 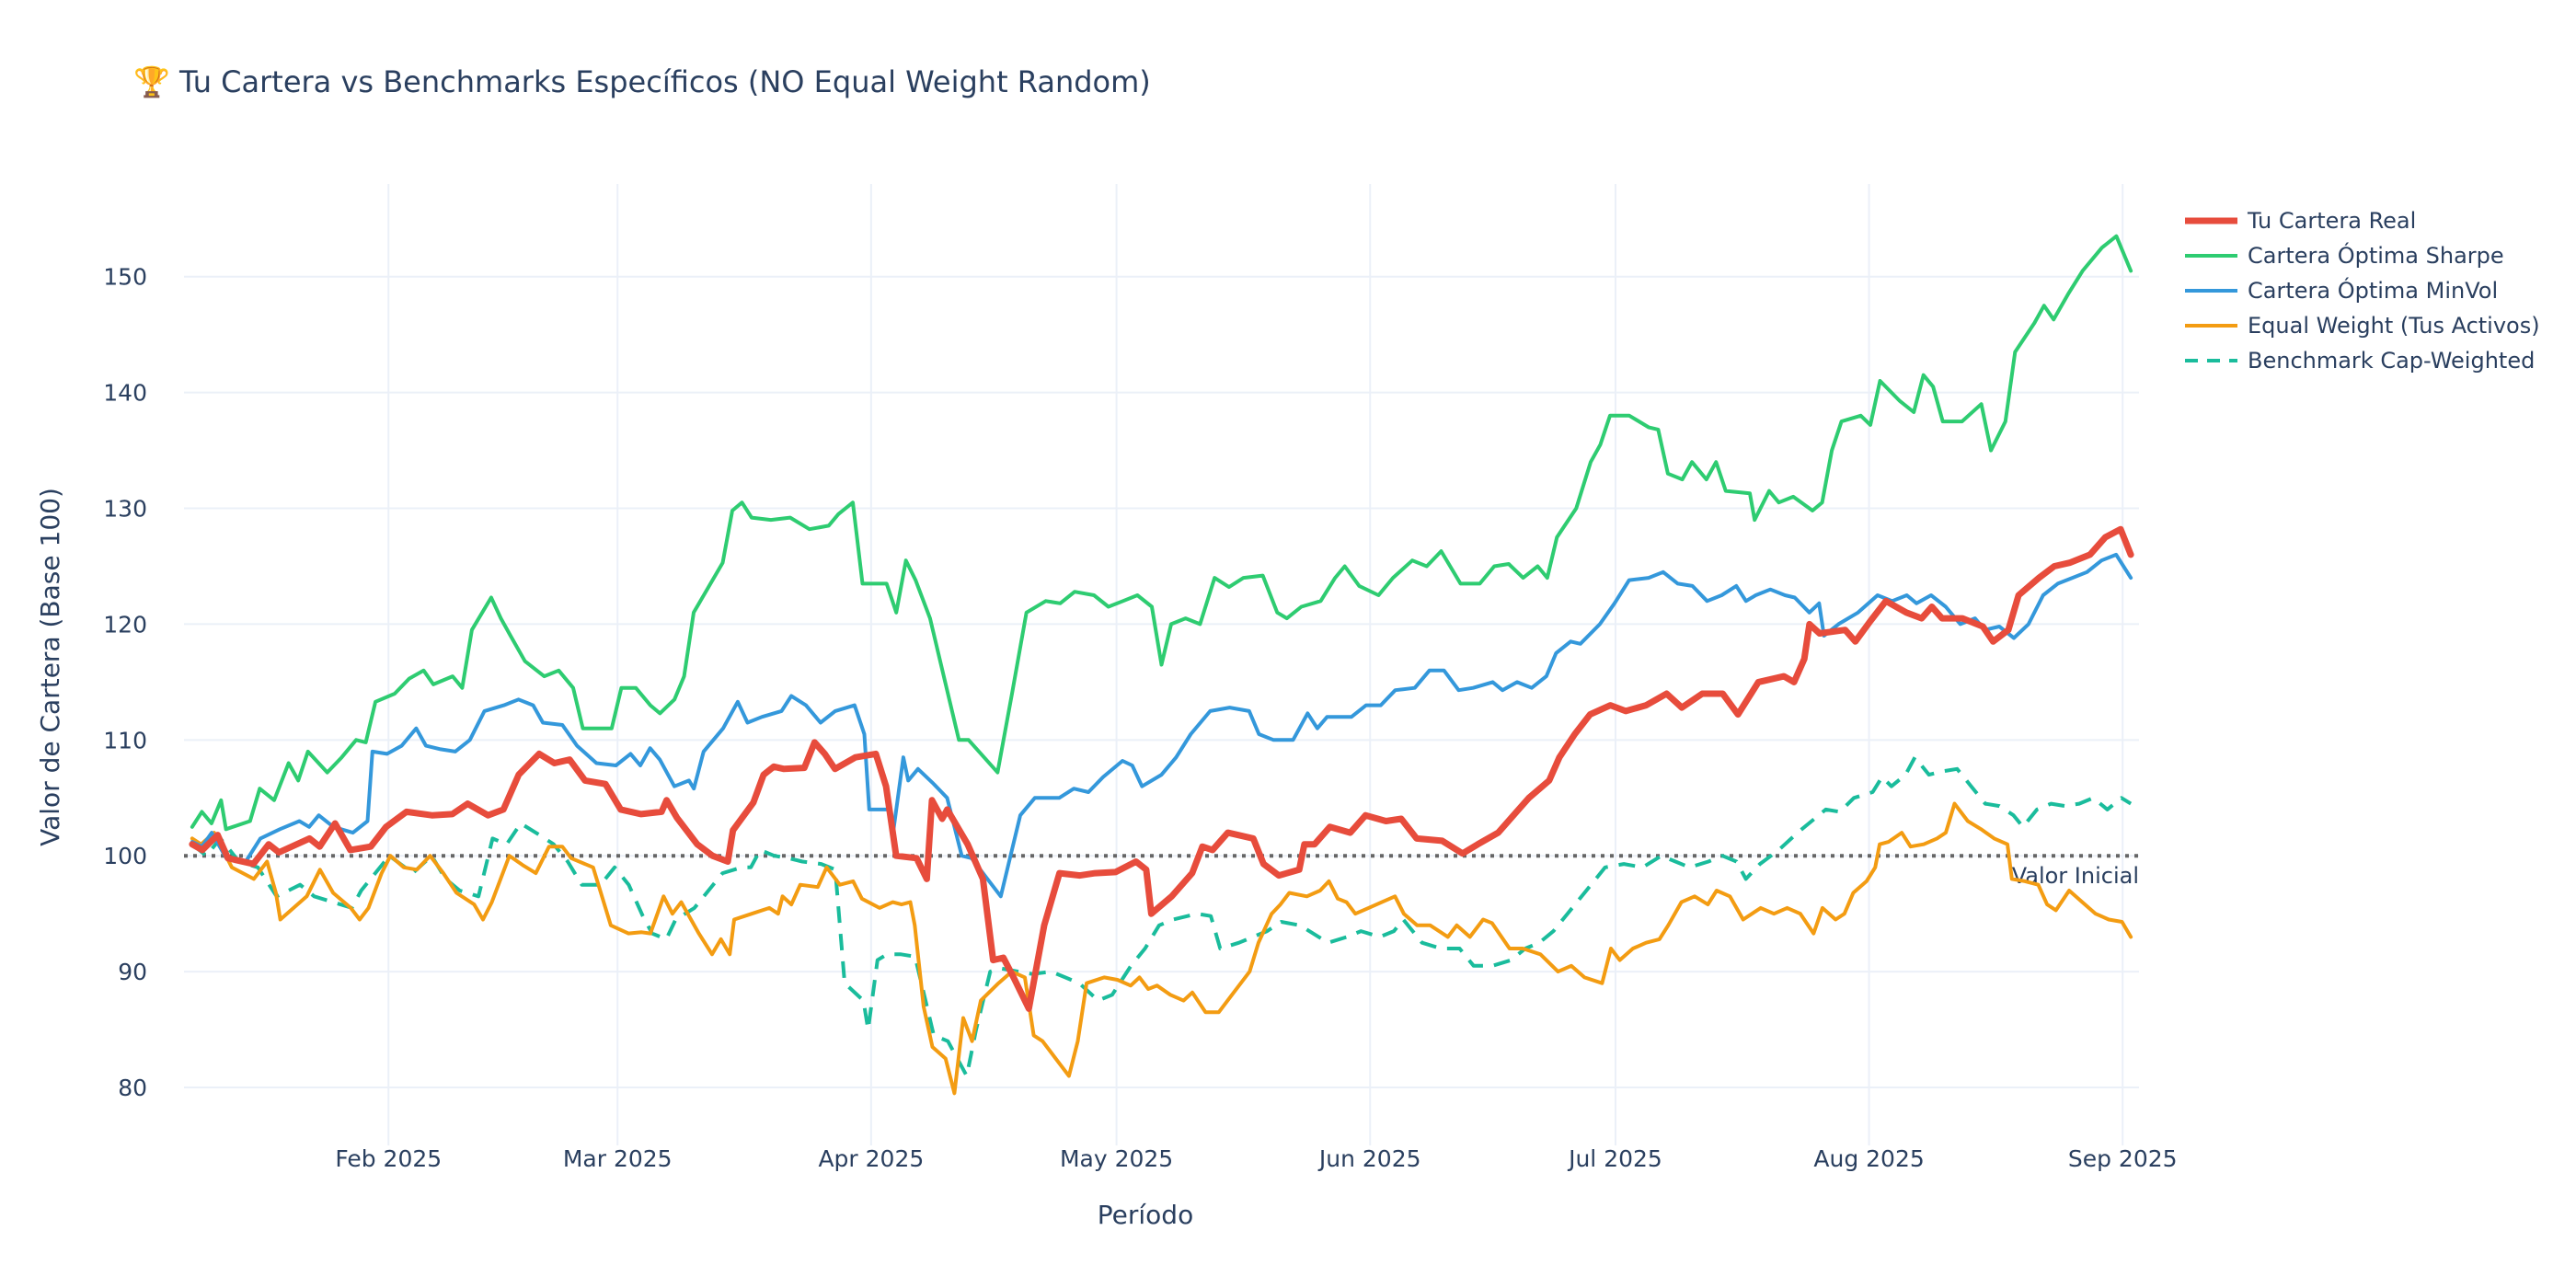 I want to click on legend-label: Tu Cartera Real, so click(x=2331, y=221).